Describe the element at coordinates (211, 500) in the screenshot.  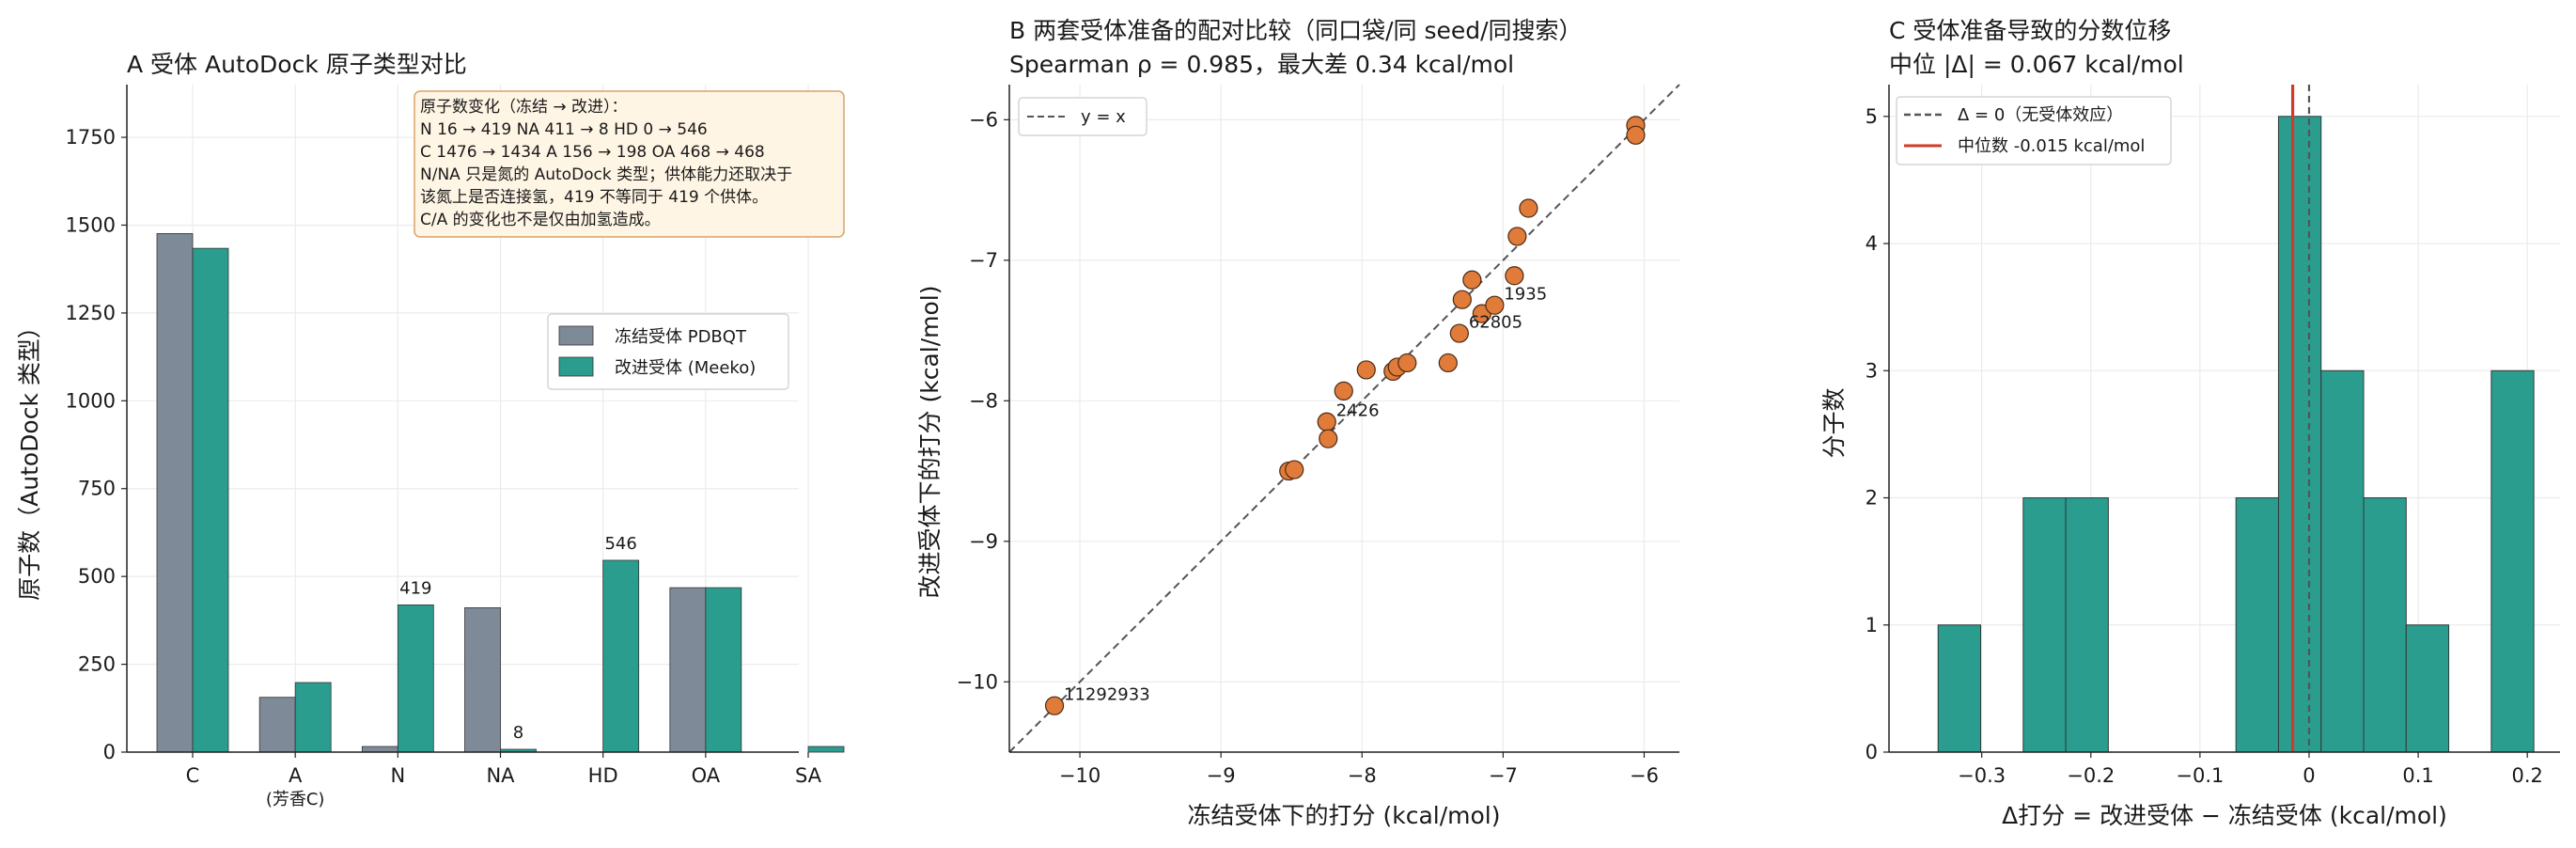
I see `bar-meeko-c` at that location.